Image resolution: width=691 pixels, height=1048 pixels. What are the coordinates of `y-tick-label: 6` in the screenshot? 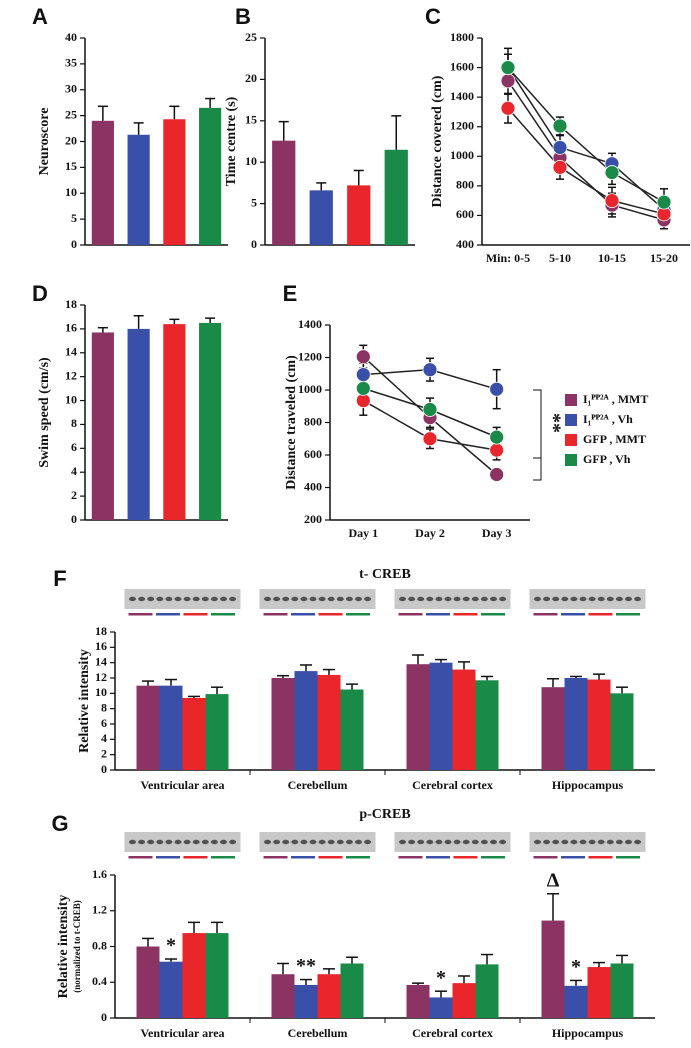 It's located at (74, 447).